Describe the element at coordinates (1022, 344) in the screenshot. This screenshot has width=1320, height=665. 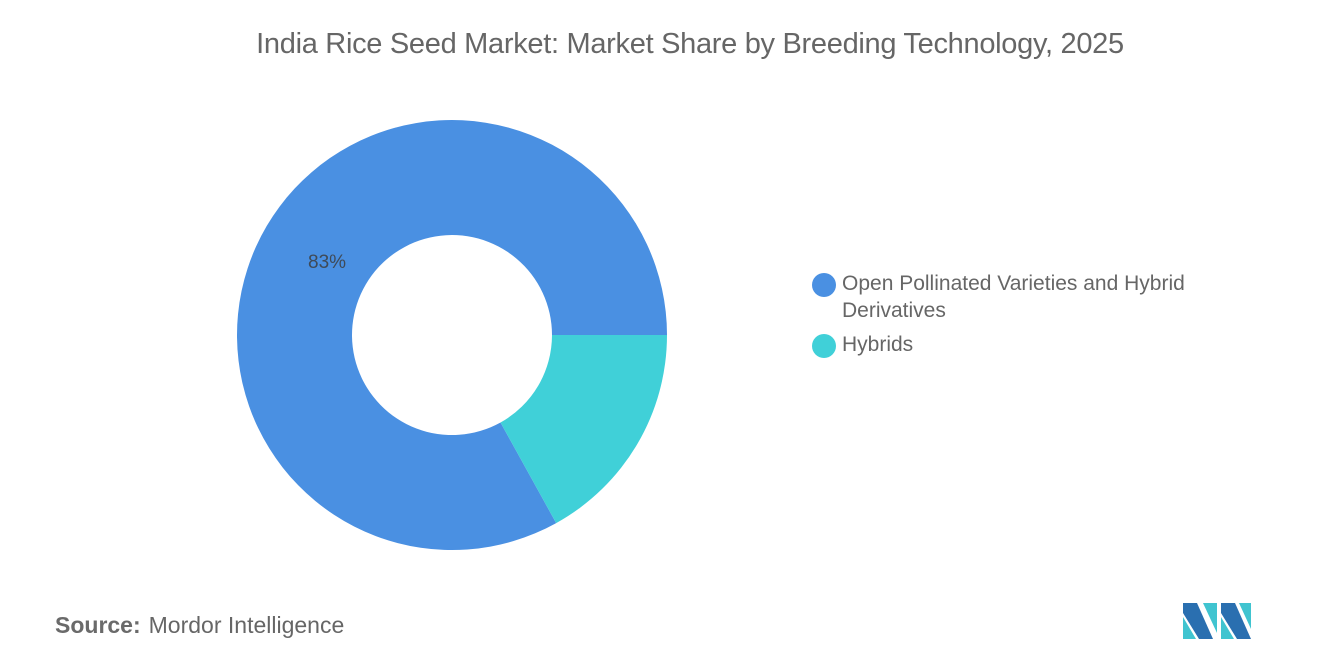
I see `legend-item-hybrids: Hybrids` at that location.